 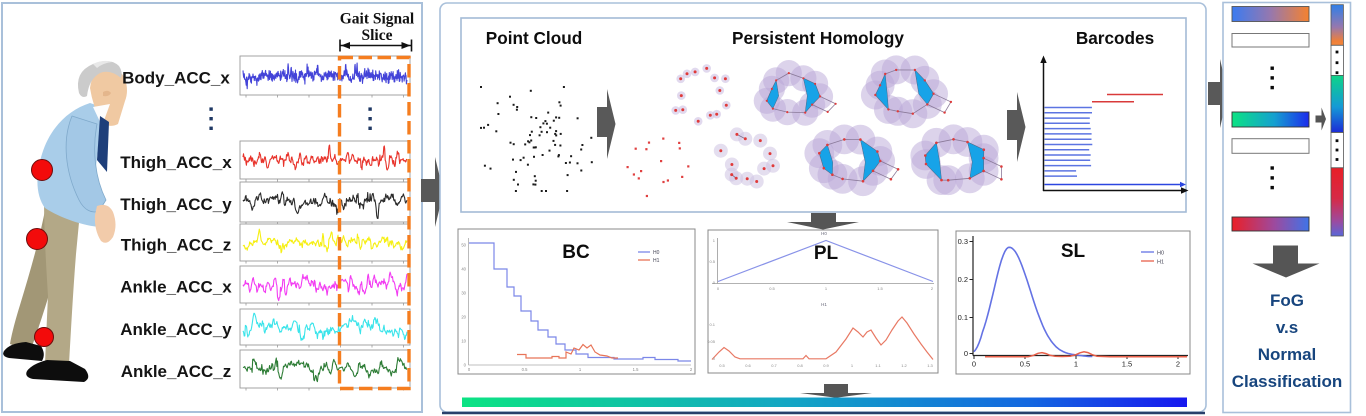 I want to click on svg-text: Slice, so click(x=377, y=35).